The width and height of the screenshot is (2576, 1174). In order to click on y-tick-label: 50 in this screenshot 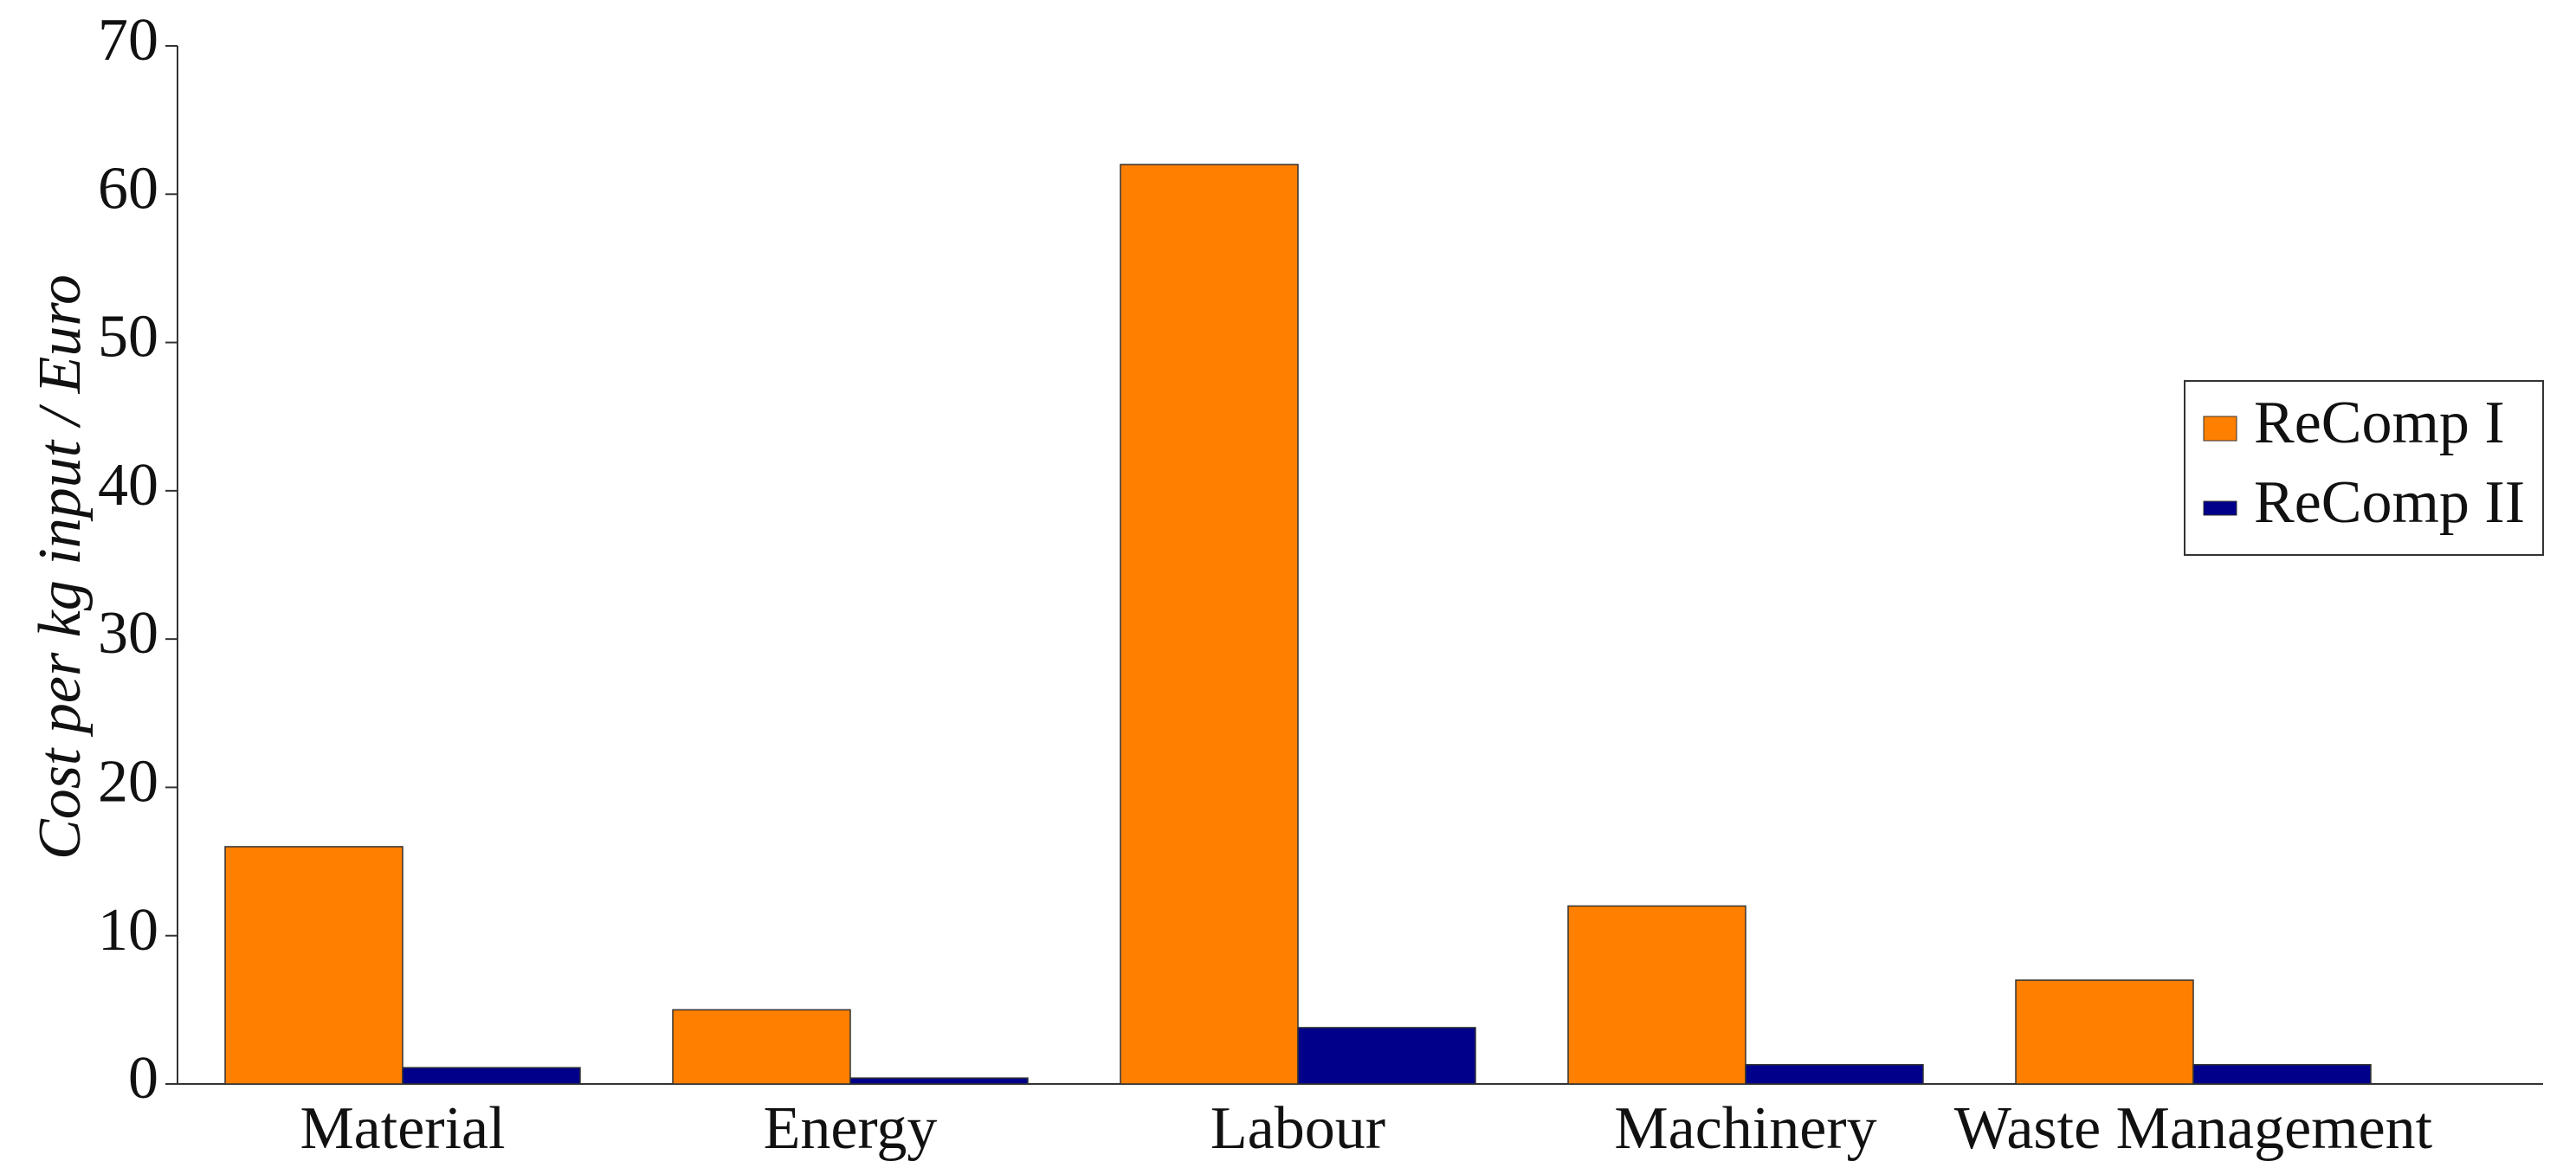, I will do `click(128, 337)`.